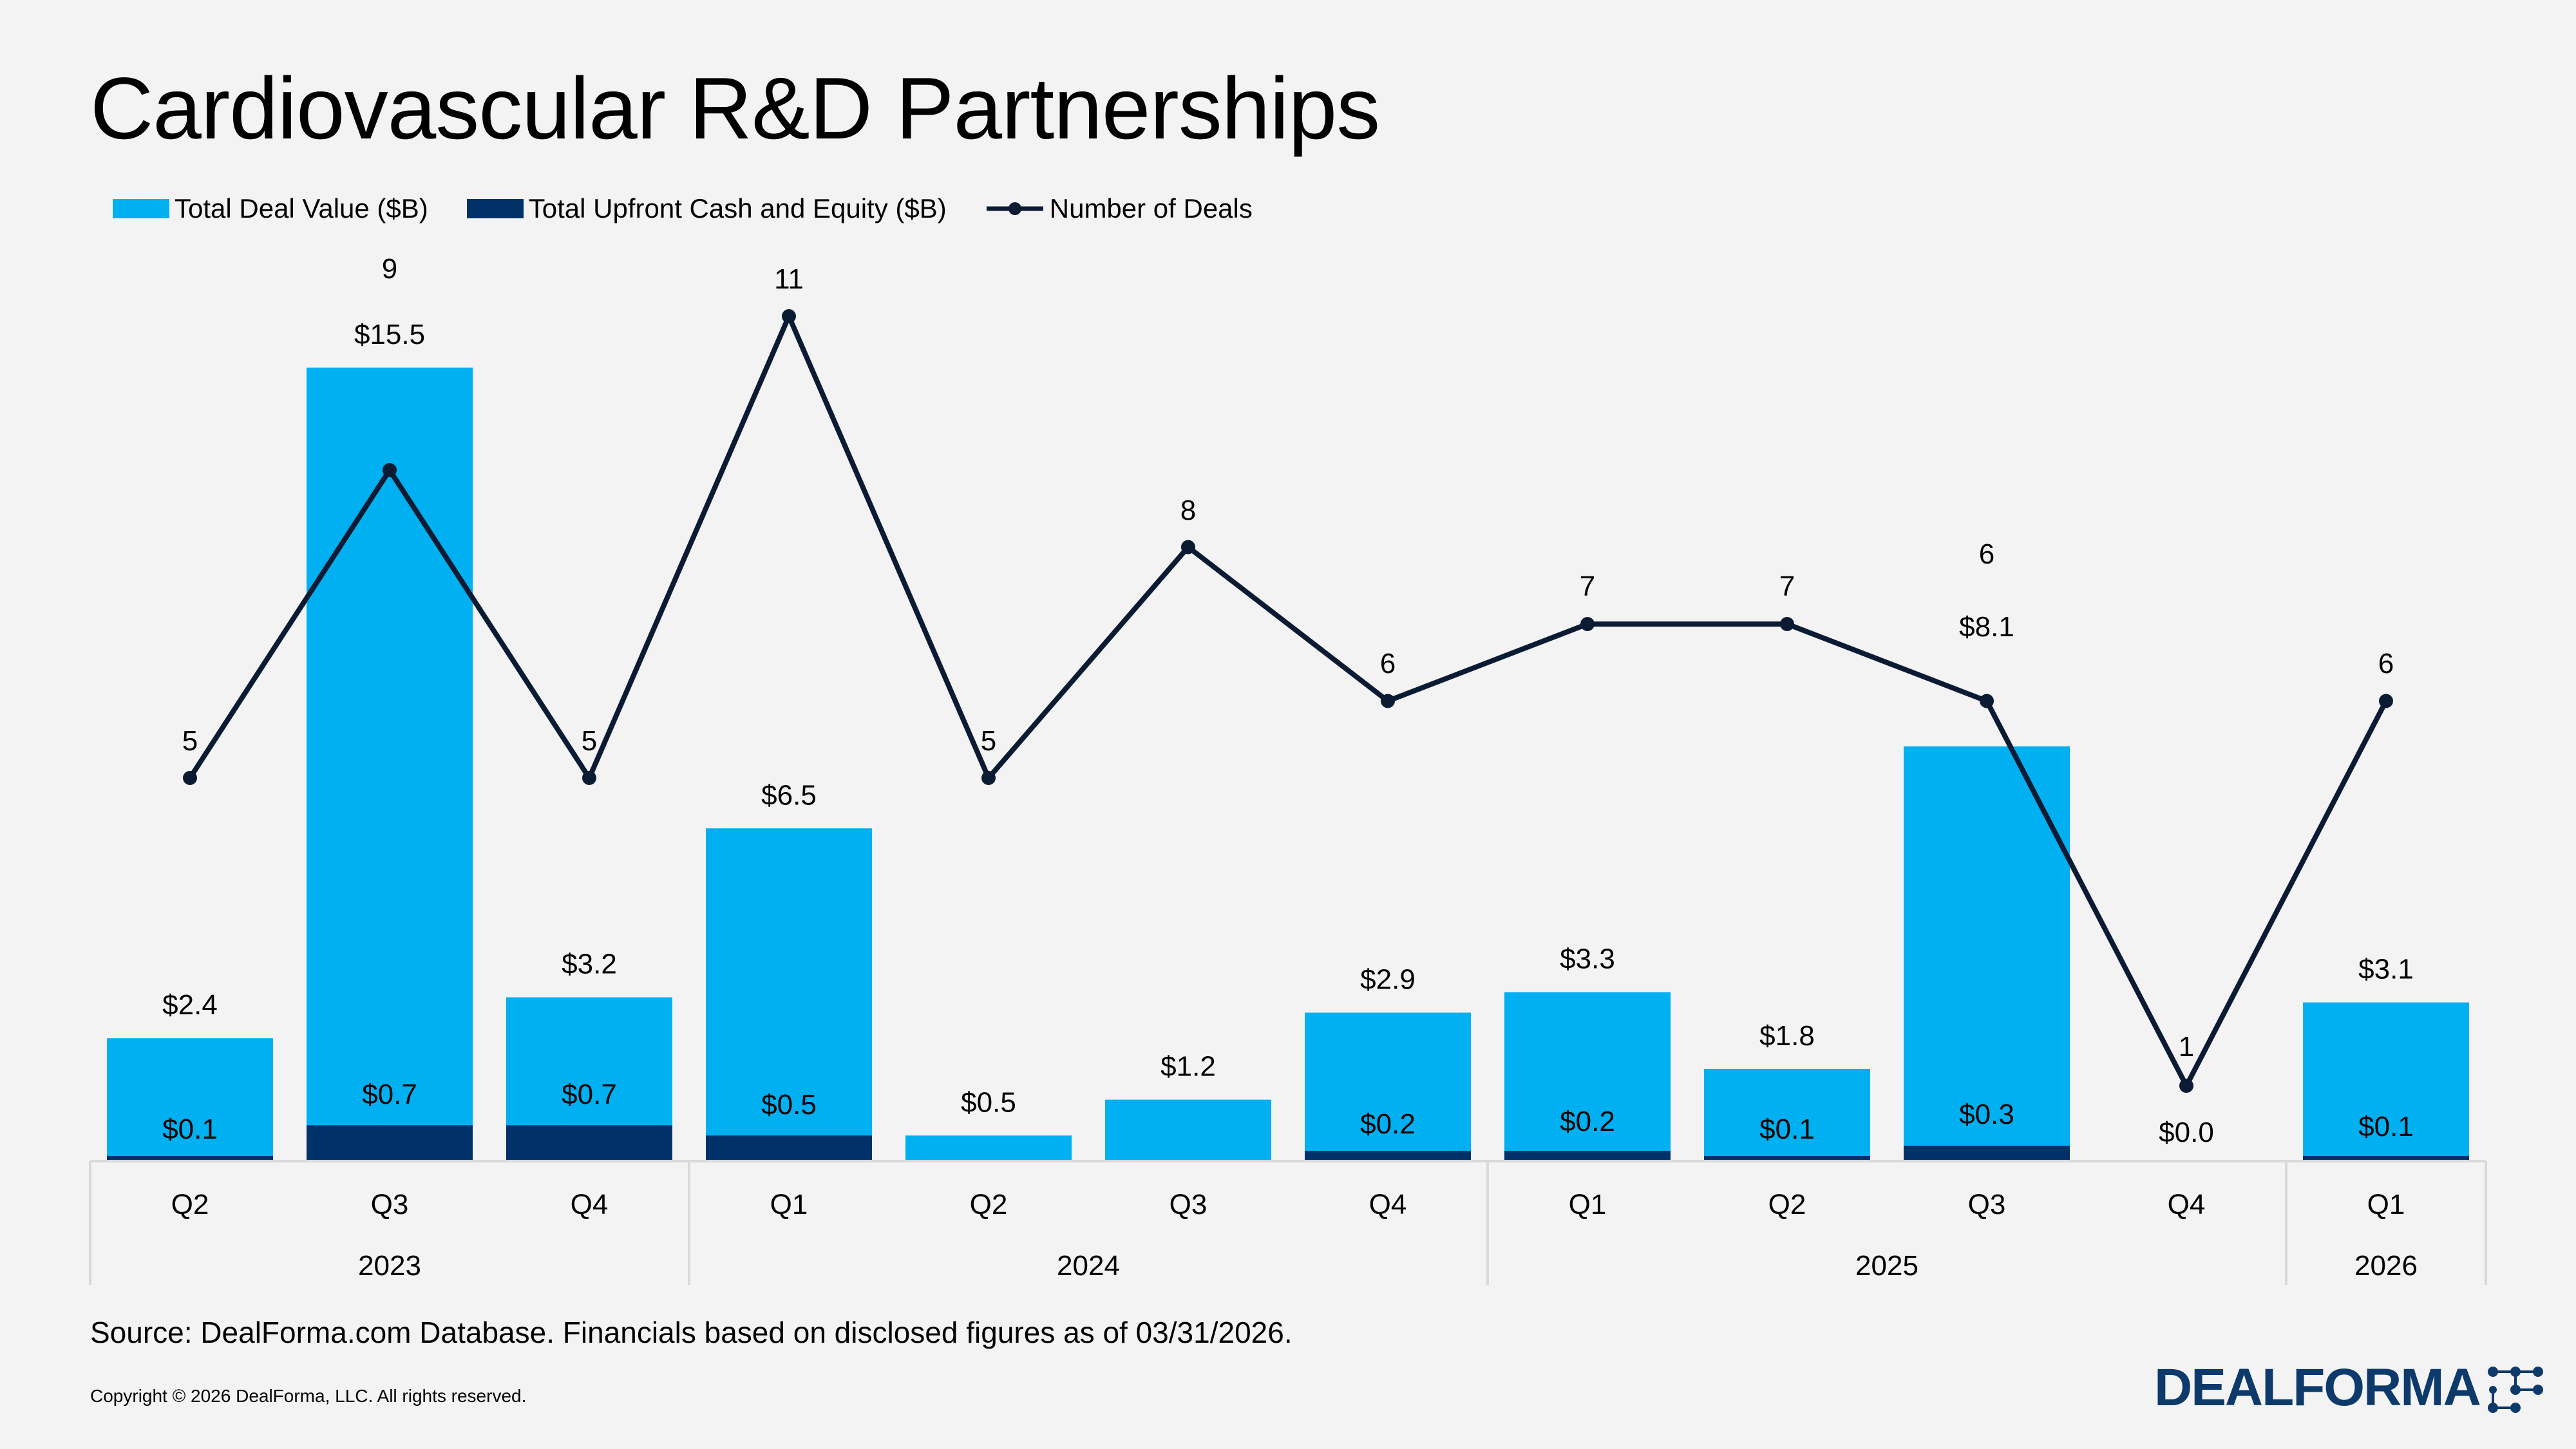  Describe the element at coordinates (589, 965) in the screenshot. I see `total-label-2: $3.2` at that location.